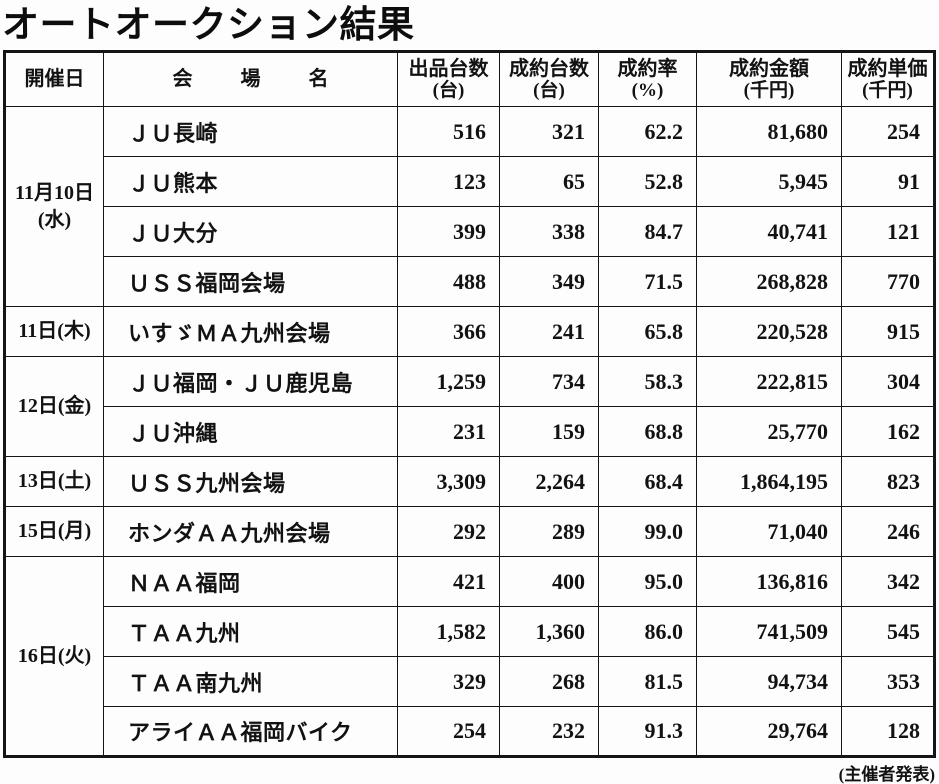 Image resolution: width=939 pixels, height=784 pixels. What do you see at coordinates (549, 131) in the screenshot?
I see `sold-cell: 321` at bounding box center [549, 131].